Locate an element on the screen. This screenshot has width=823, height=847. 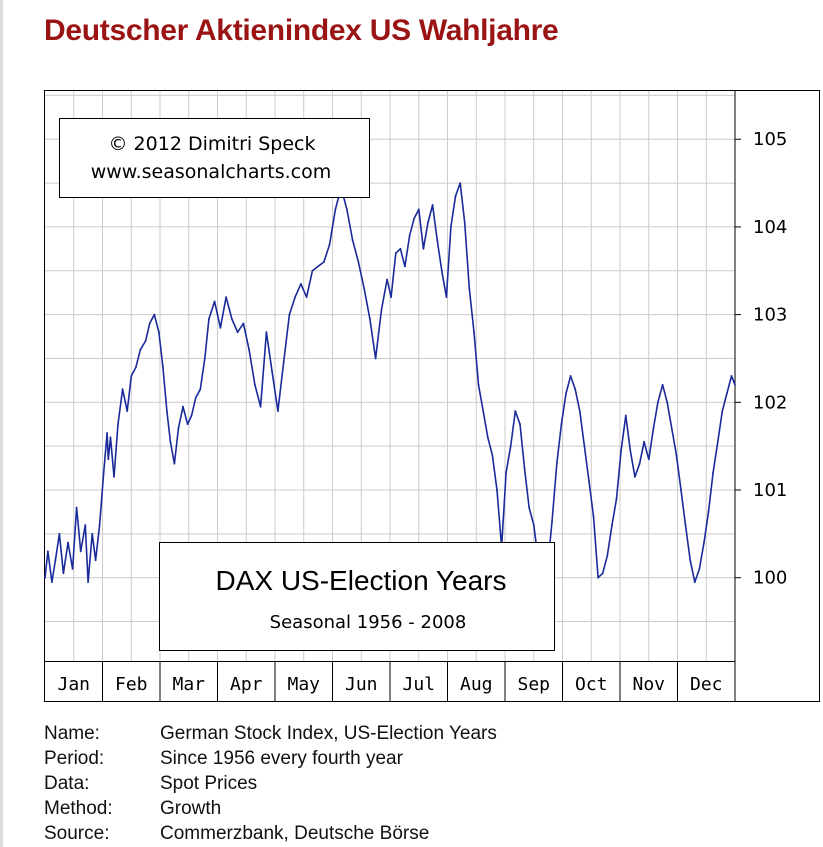
x-tick-label: Jun is located at coordinates (361, 684).